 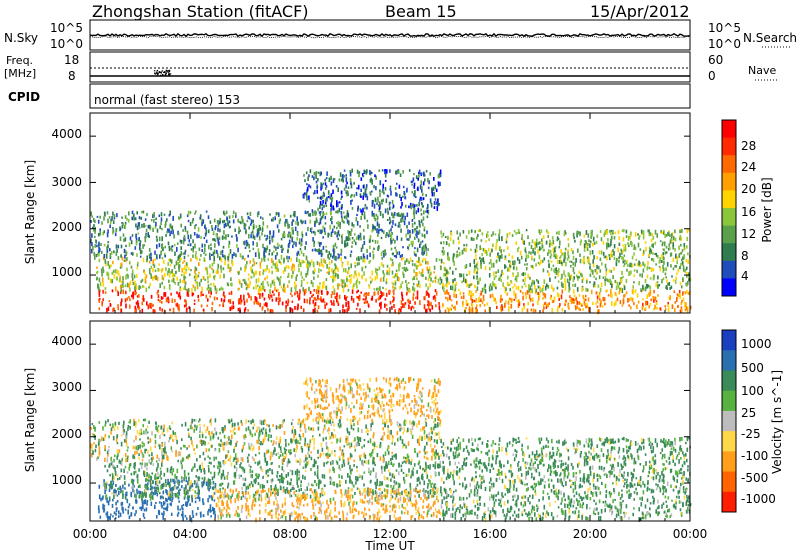 I want to click on noise-tick-low: 10^0, so click(x=66, y=44).